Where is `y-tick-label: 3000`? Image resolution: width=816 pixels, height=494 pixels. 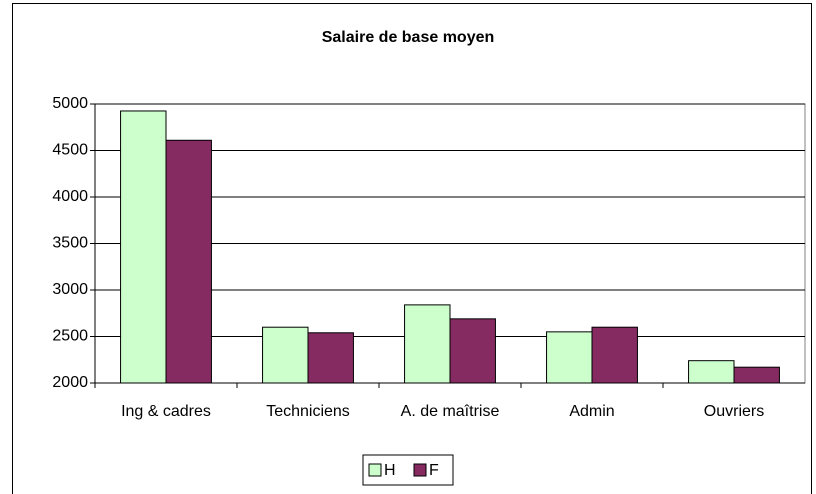 y-tick-label: 3000 is located at coordinates (70, 289).